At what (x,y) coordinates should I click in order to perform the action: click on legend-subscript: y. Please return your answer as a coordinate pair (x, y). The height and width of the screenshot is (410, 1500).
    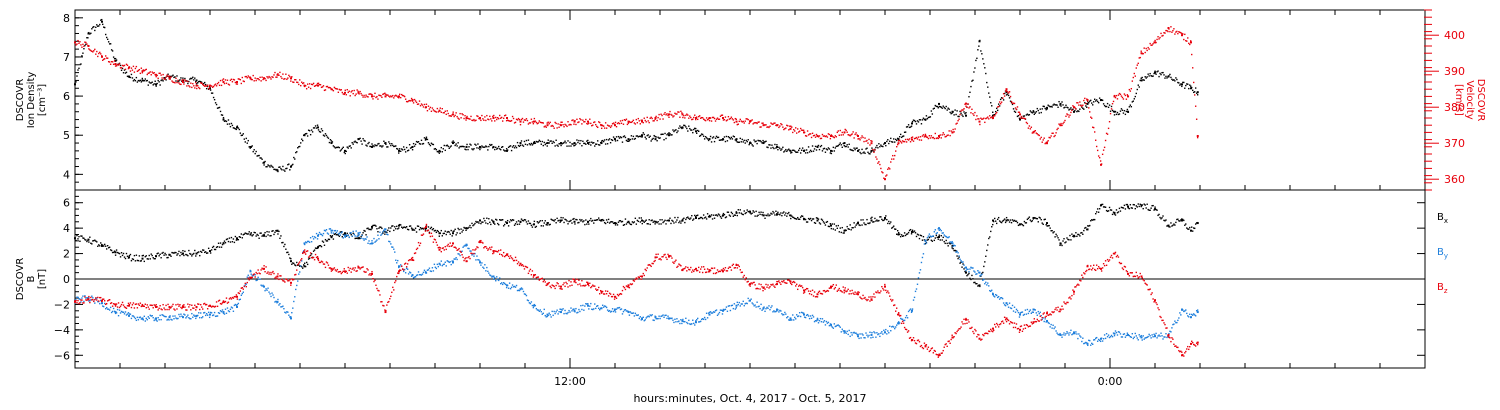
    Looking at the image, I should click on (1446, 256).